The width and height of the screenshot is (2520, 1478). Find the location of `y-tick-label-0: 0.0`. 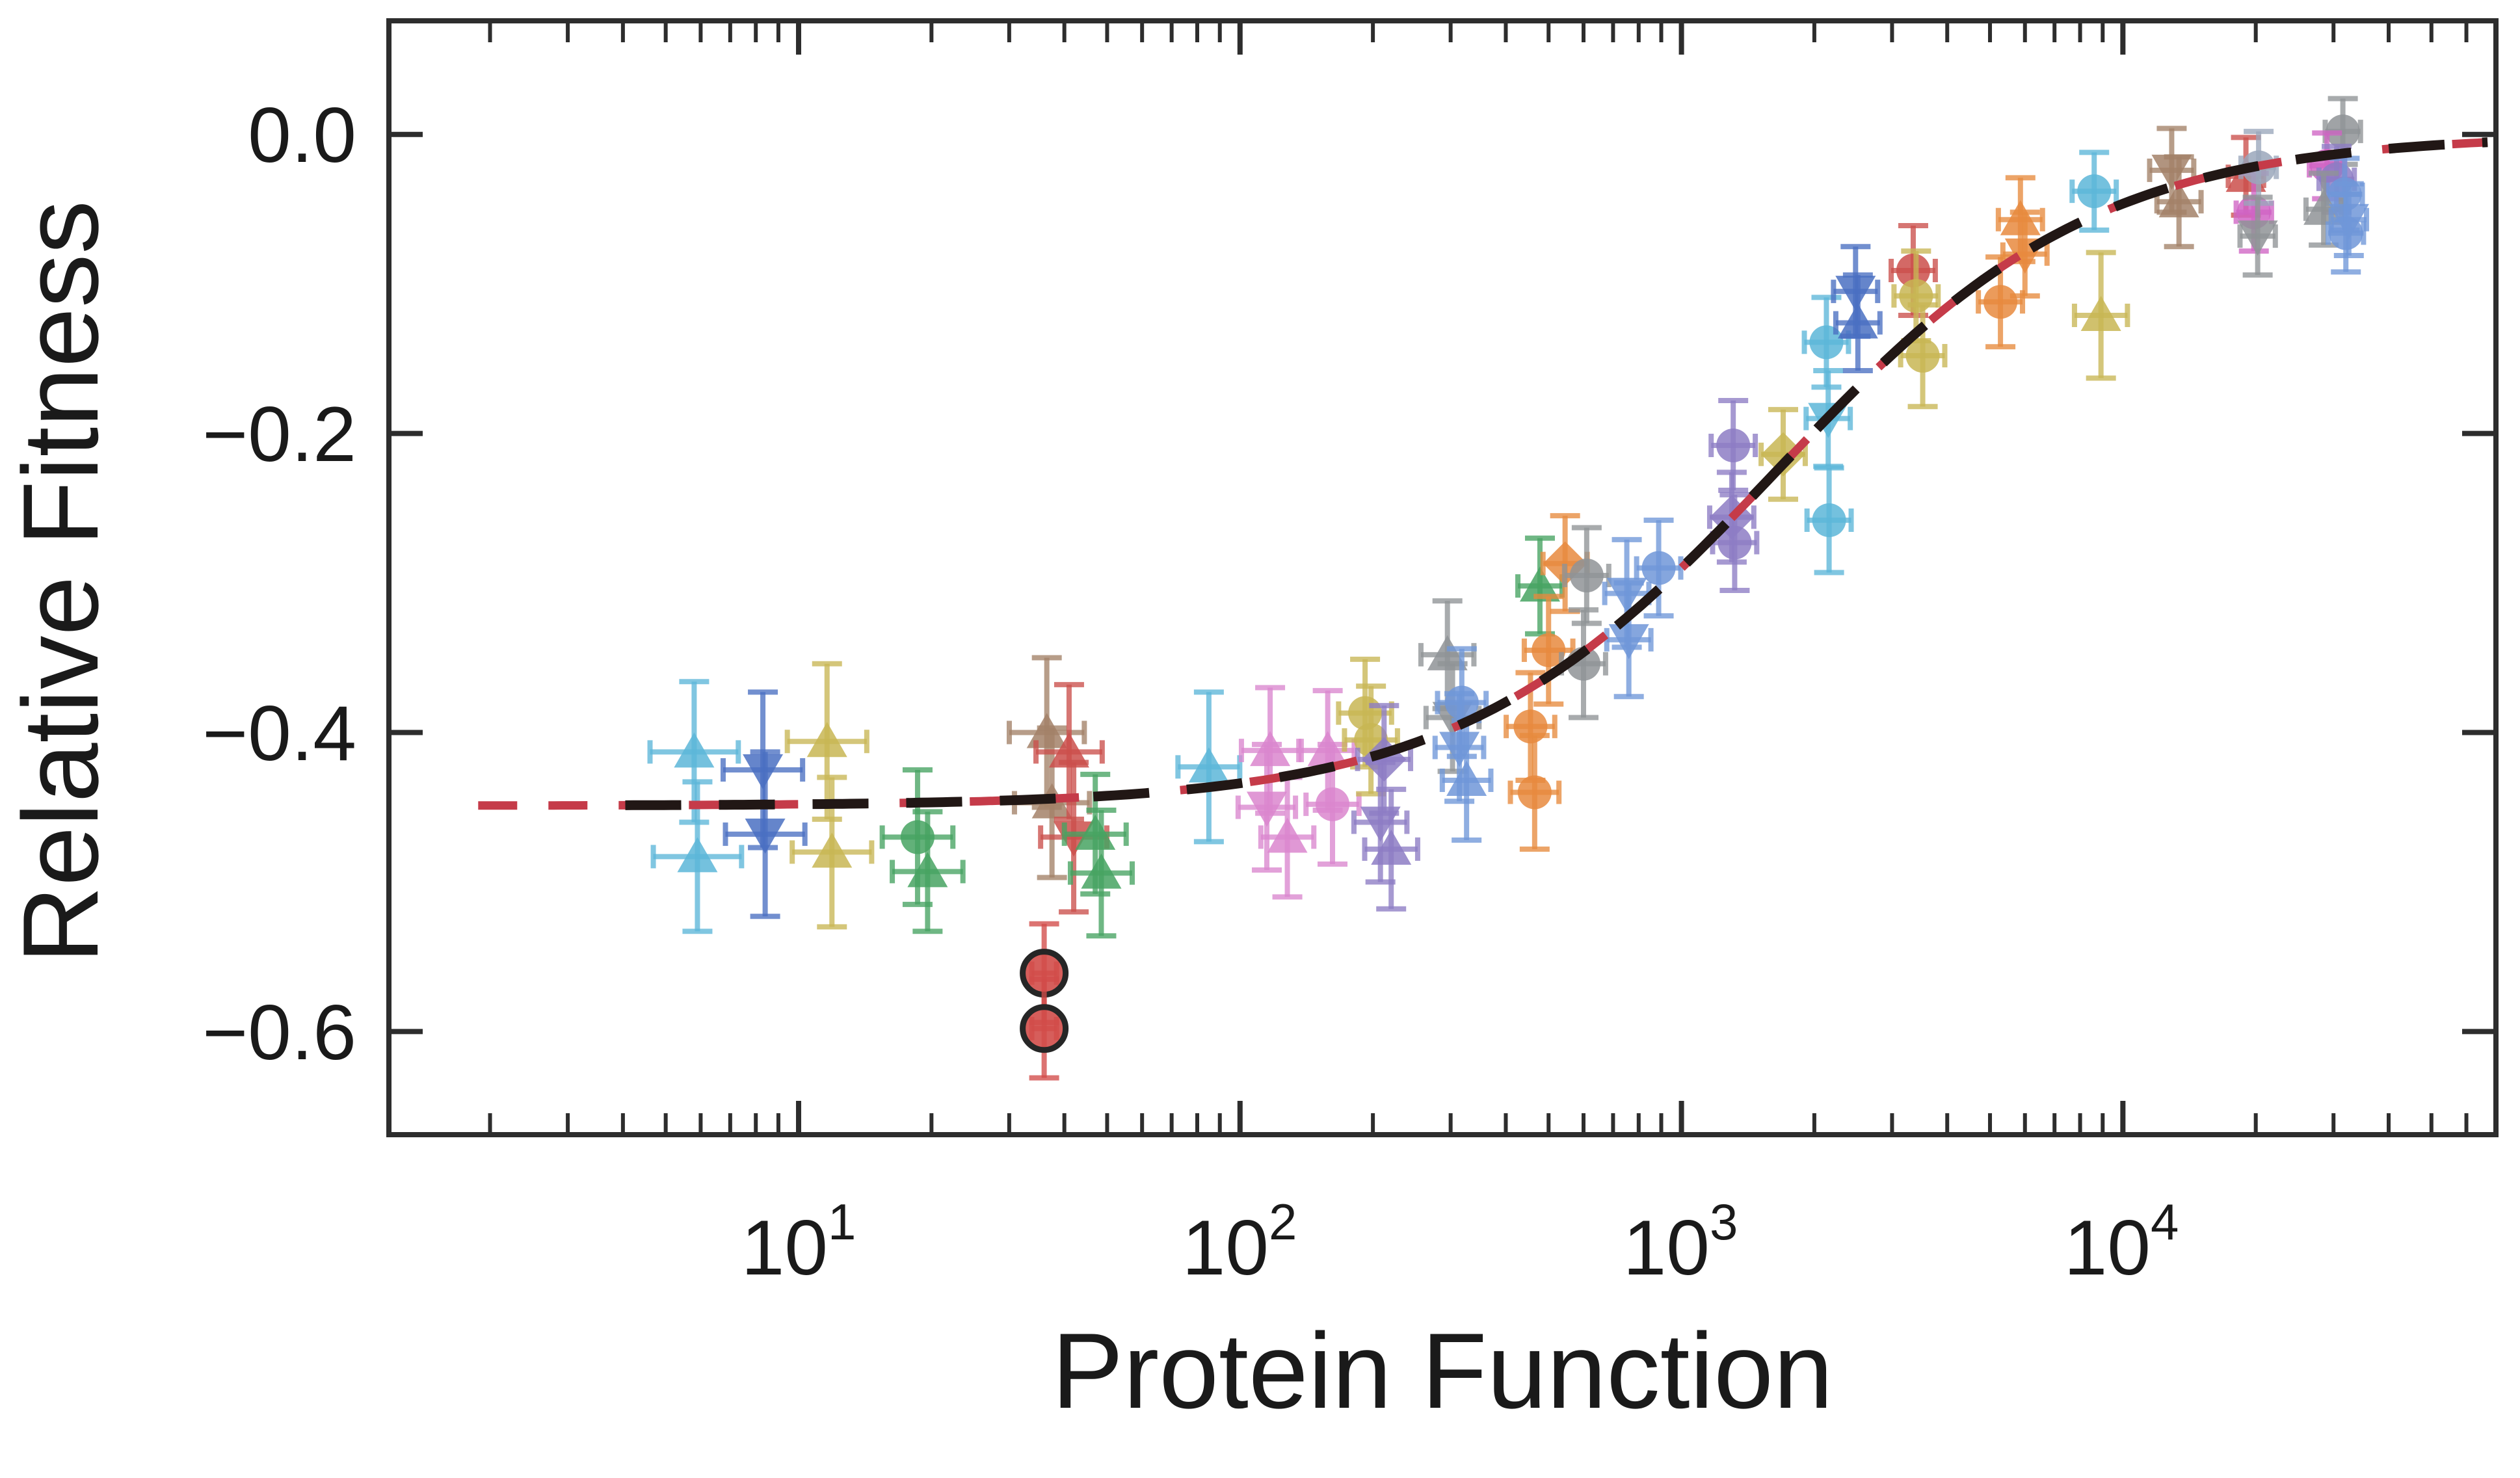

y-tick-label-0: 0.0 is located at coordinates (302, 135).